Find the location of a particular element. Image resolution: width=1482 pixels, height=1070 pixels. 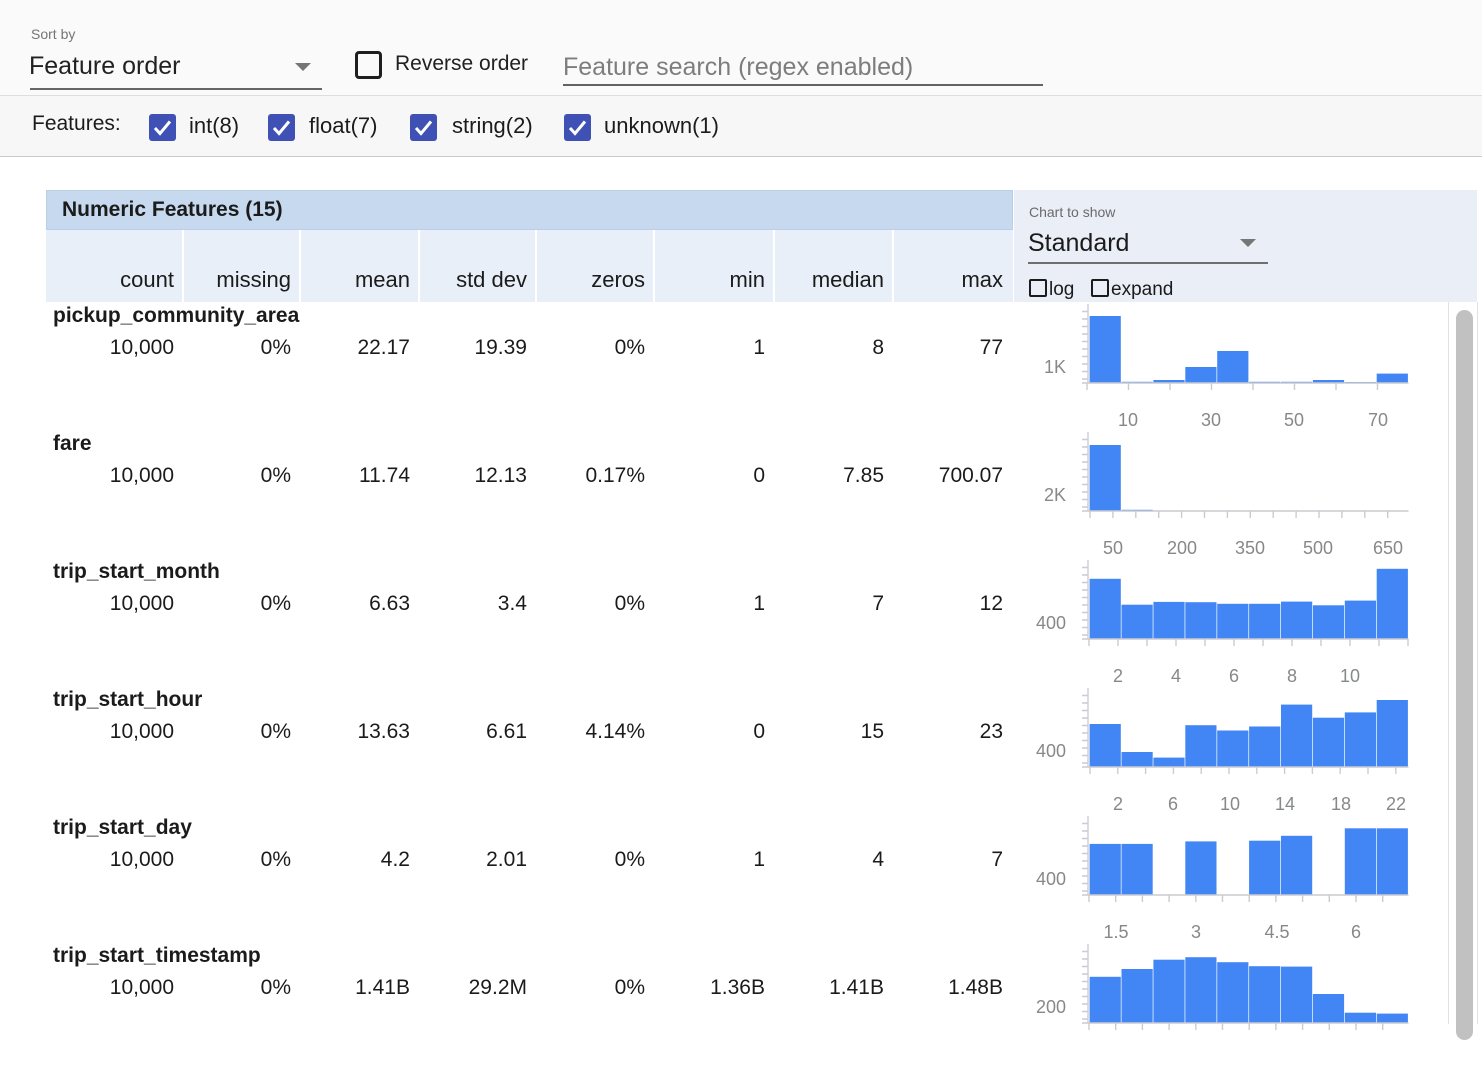

svg-text: 2K is located at coordinates (1055, 495).